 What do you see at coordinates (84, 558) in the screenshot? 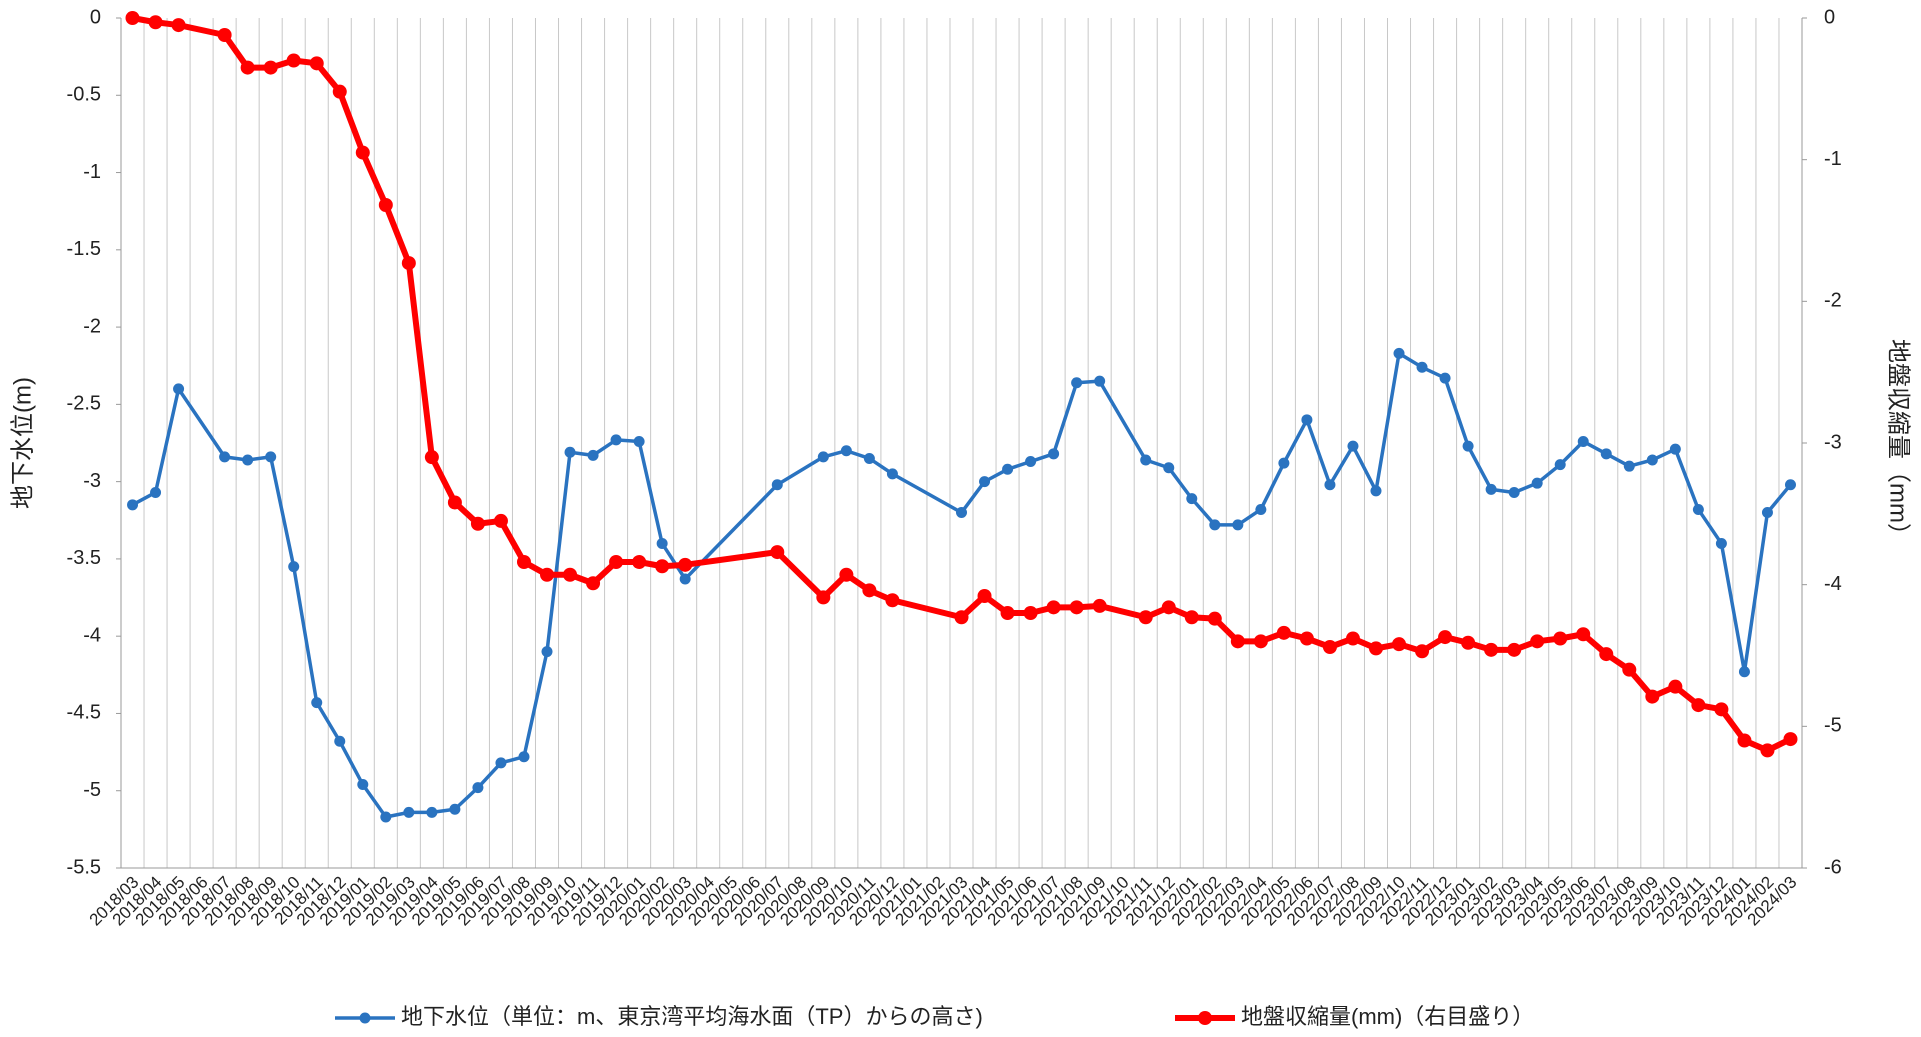
I see `y-tick-label: -3.5` at bounding box center [84, 558].